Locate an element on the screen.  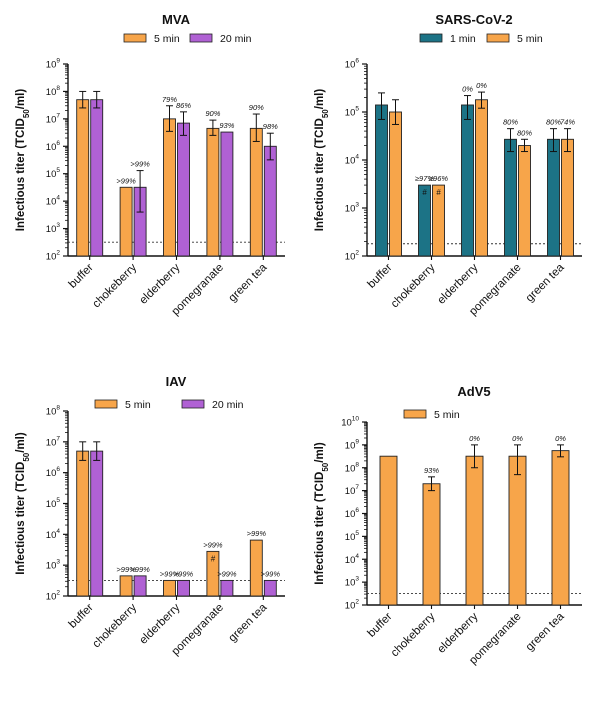
panel-title: MVA is located at coordinates (176, 19).